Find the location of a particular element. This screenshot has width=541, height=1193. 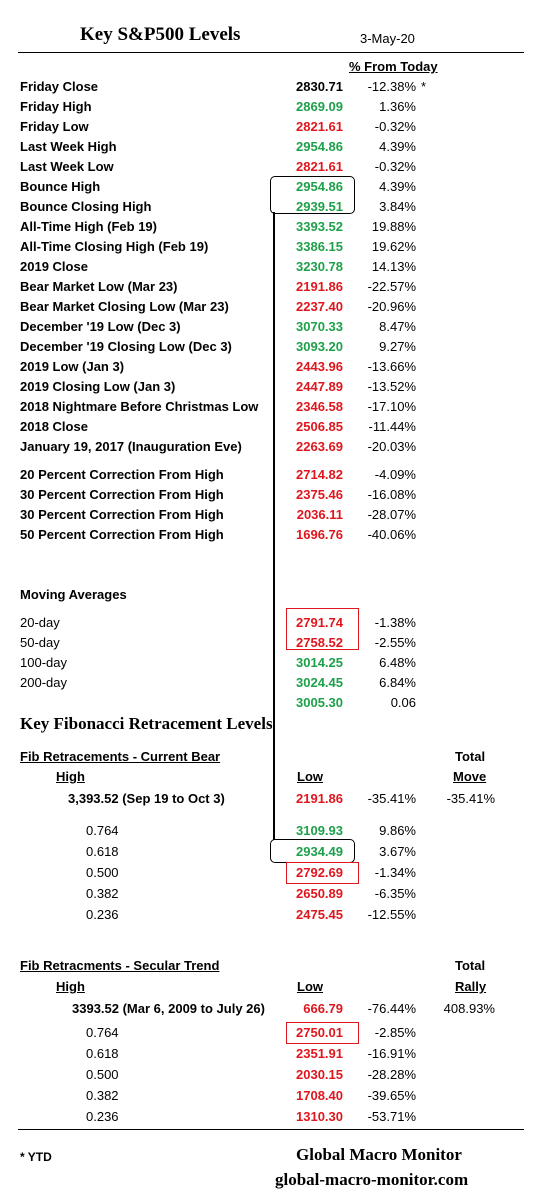

moving-average-row-pct: -1.38% is located at coordinates (395, 622).